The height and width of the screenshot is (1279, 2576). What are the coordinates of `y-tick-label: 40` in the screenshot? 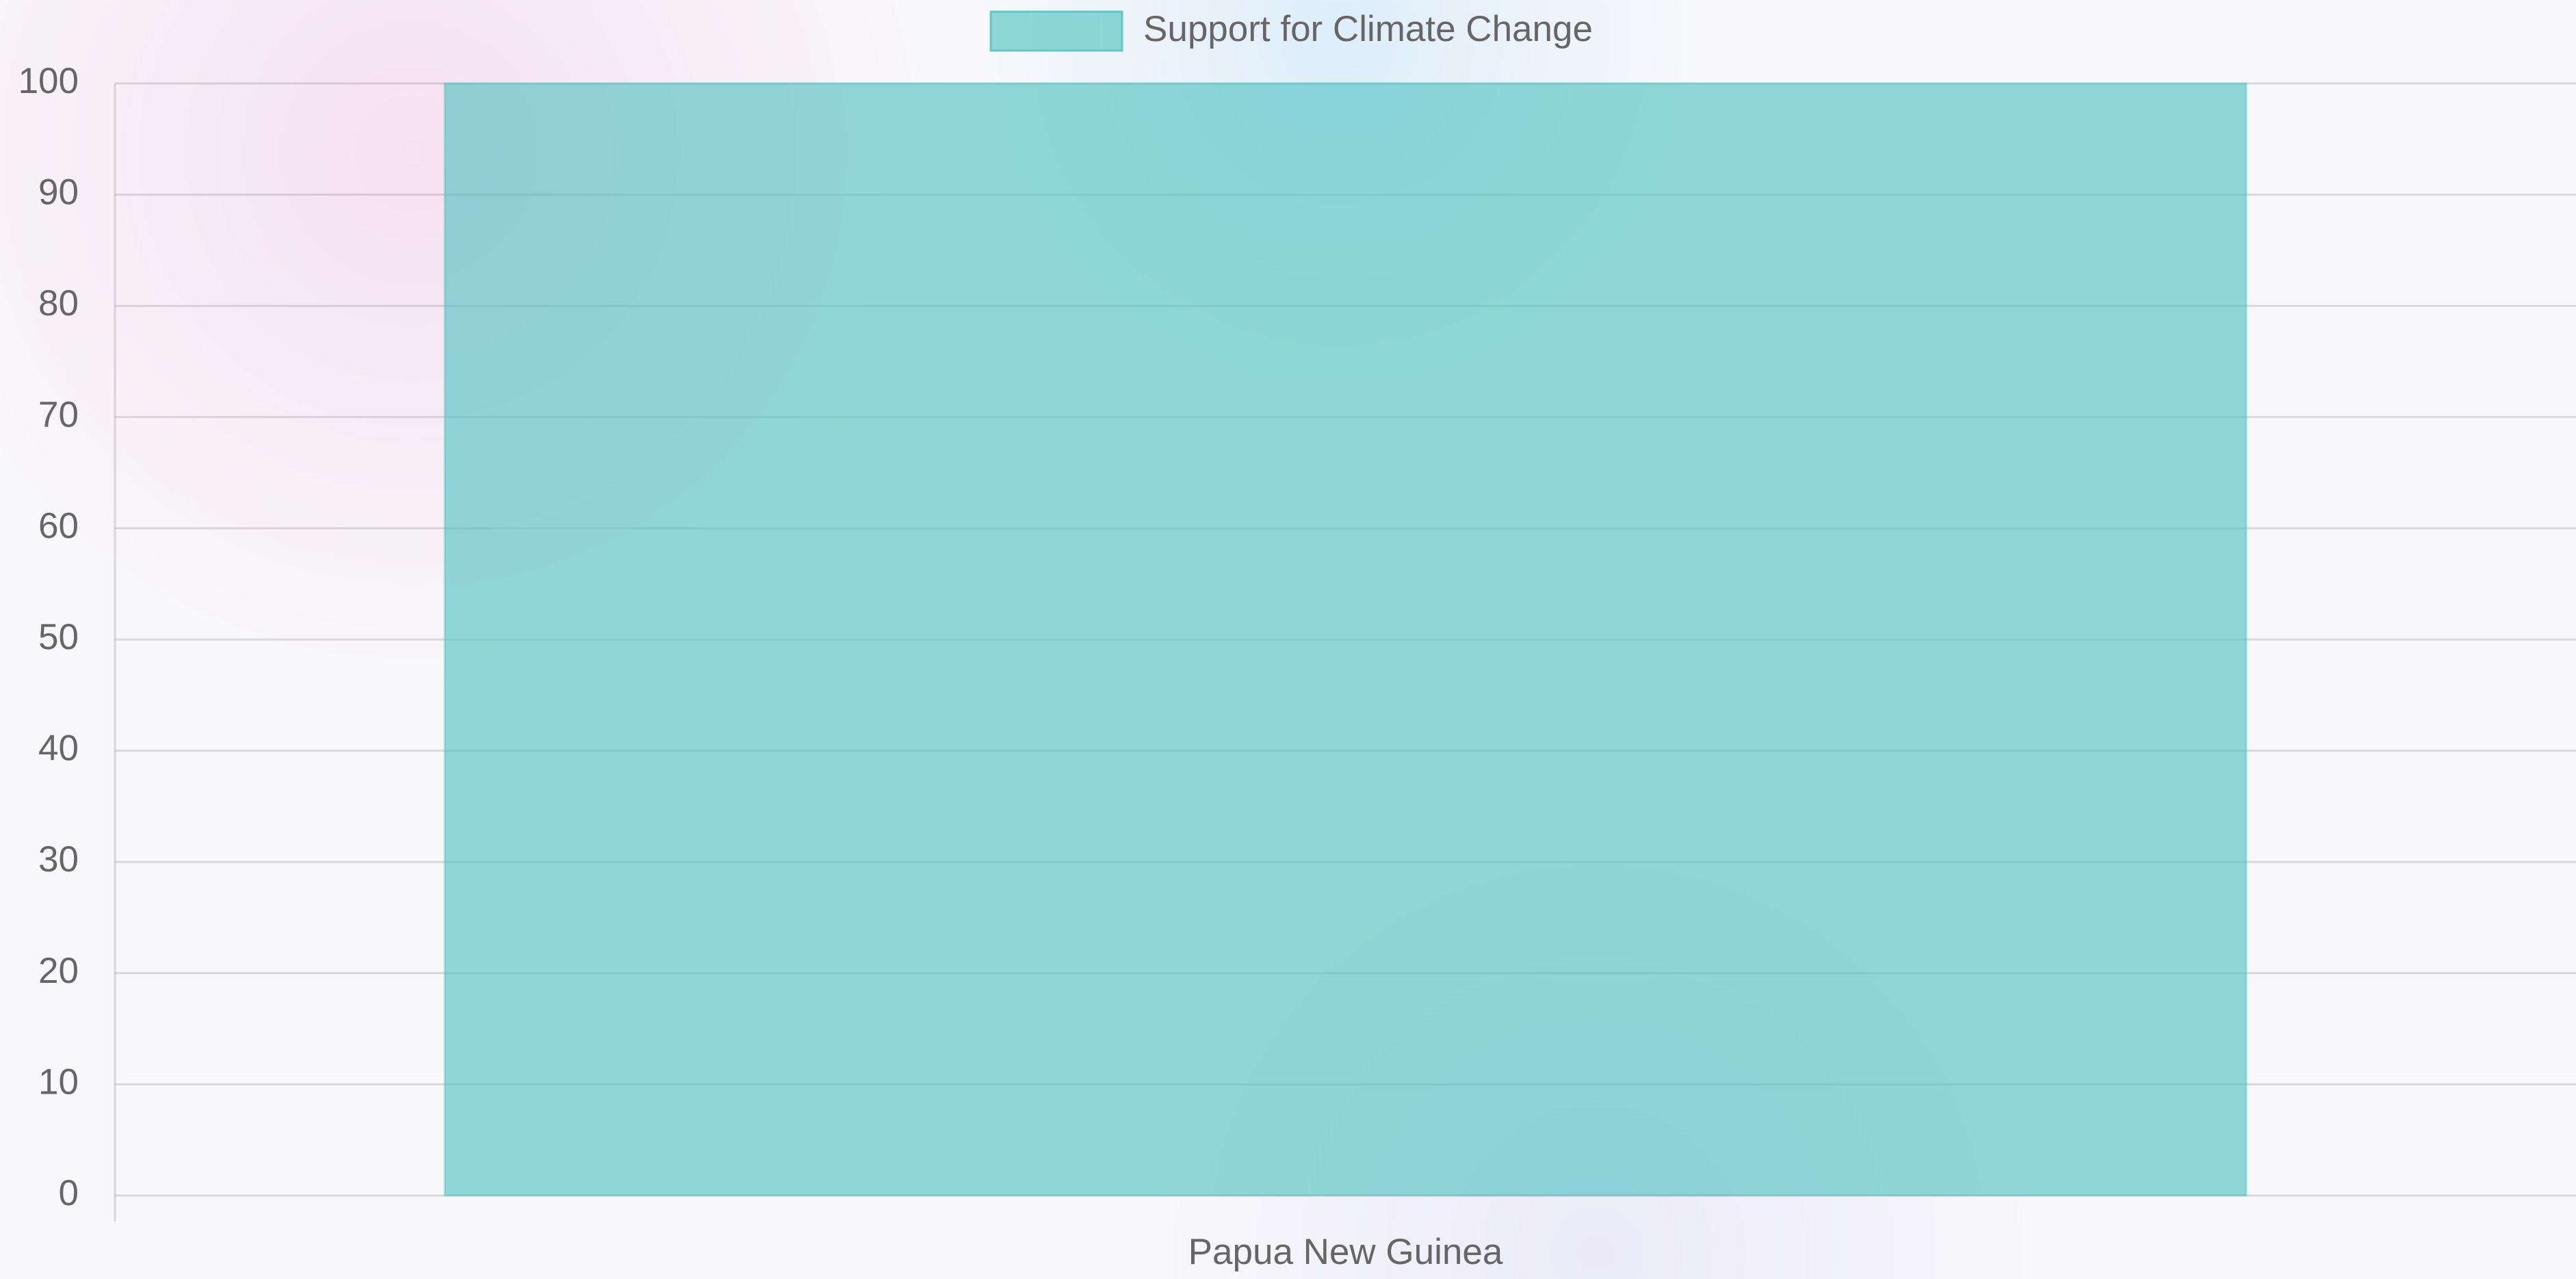 It's located at (59, 748).